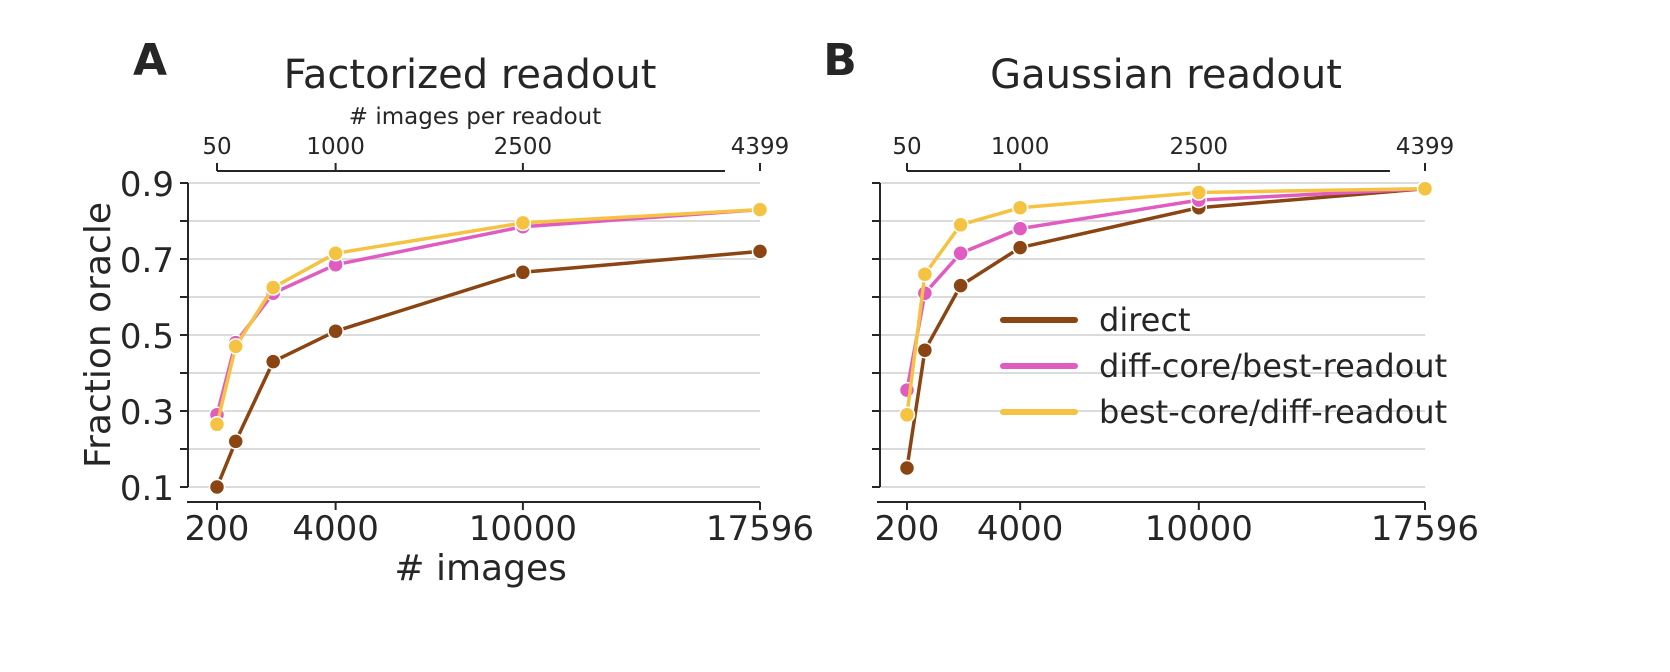 This screenshot has width=1670, height=672. What do you see at coordinates (840, 60) in the screenshot?
I see `panel-label: B` at bounding box center [840, 60].